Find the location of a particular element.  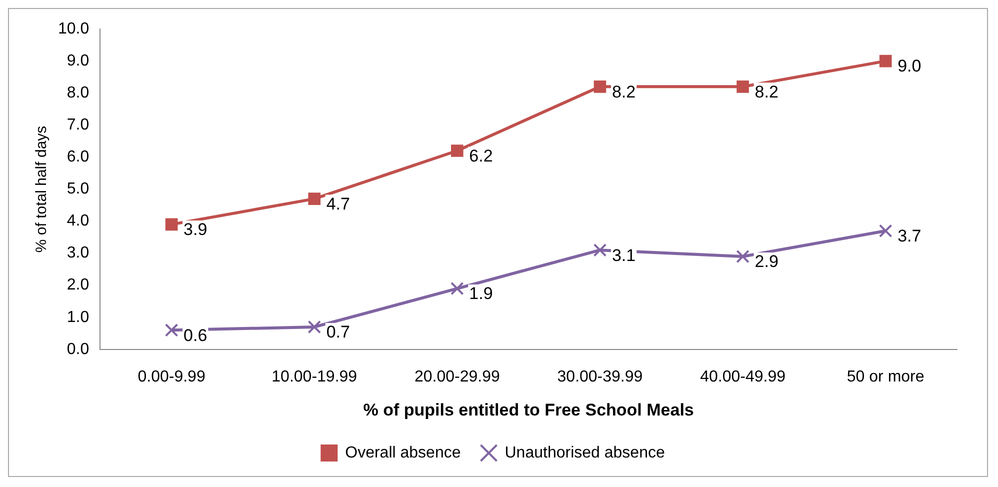

y-tick-label: 8.0 is located at coordinates (78, 93).